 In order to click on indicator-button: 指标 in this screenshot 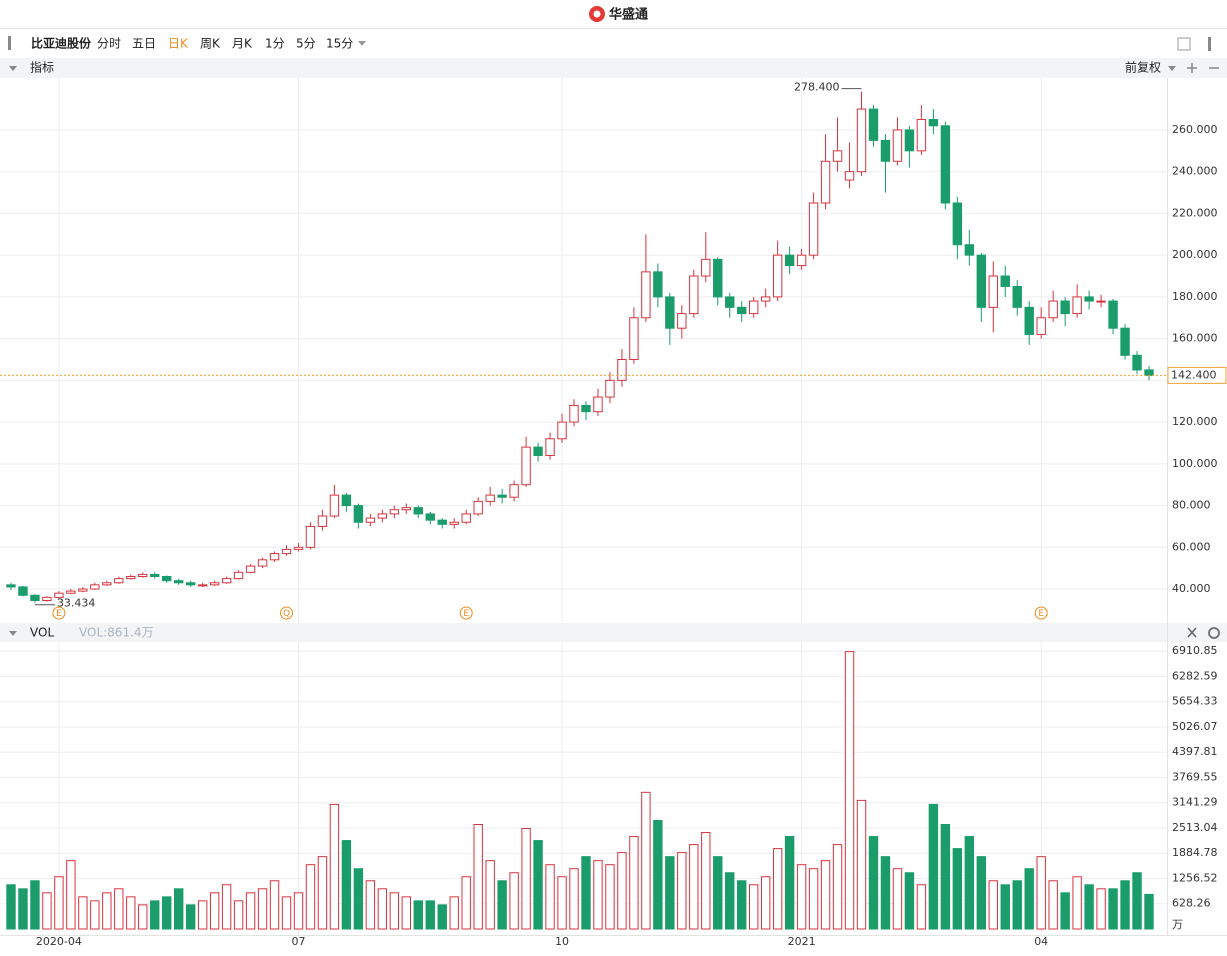, I will do `click(42, 67)`.